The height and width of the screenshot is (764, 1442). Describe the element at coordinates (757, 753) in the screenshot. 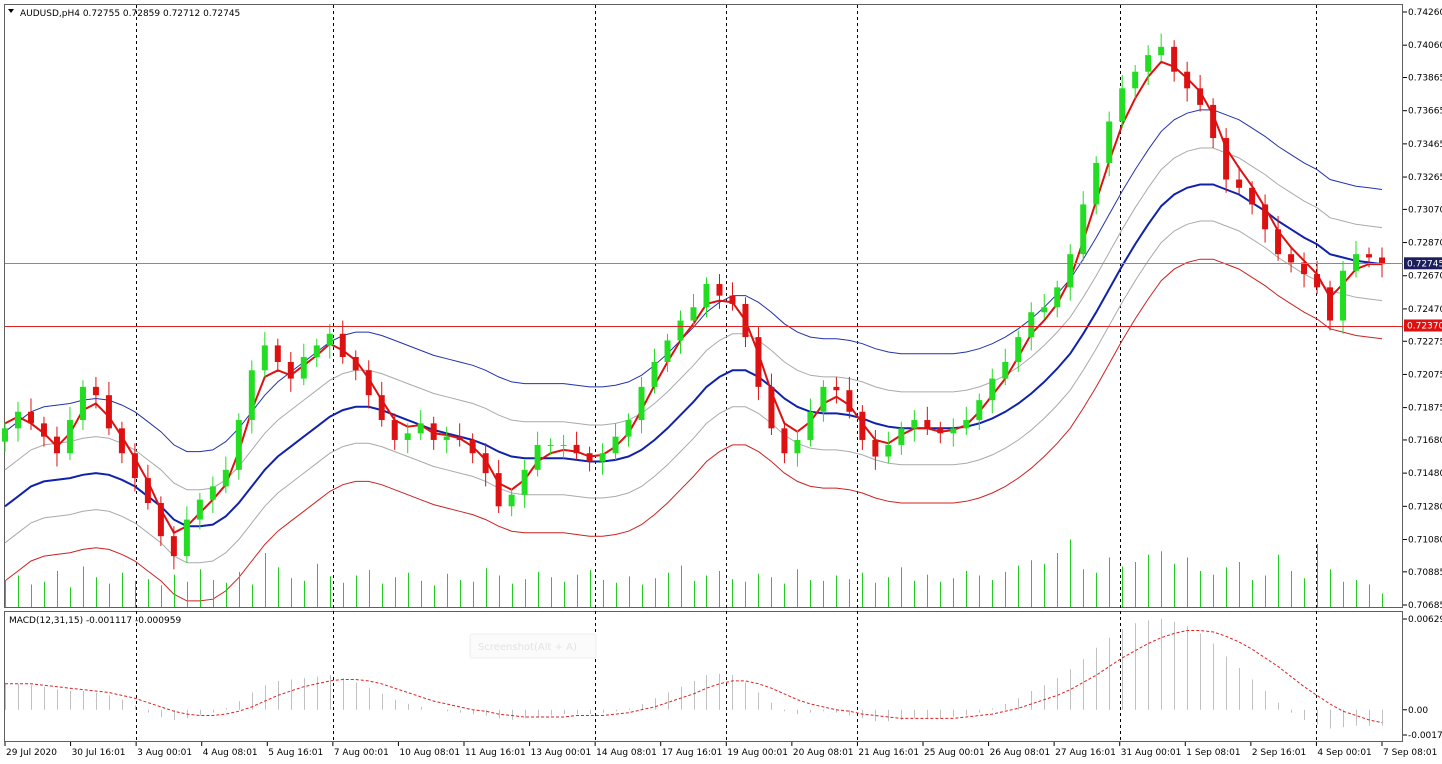

I see `time-tick-label: 19 Aug 00:01` at that location.